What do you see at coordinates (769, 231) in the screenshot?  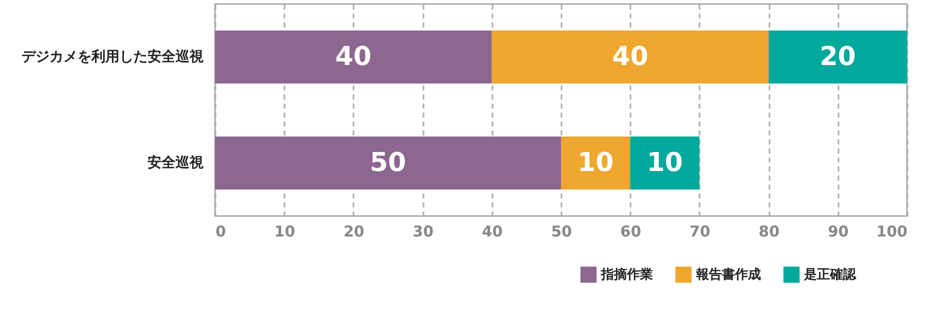 I see `x-tick-label: 80` at bounding box center [769, 231].